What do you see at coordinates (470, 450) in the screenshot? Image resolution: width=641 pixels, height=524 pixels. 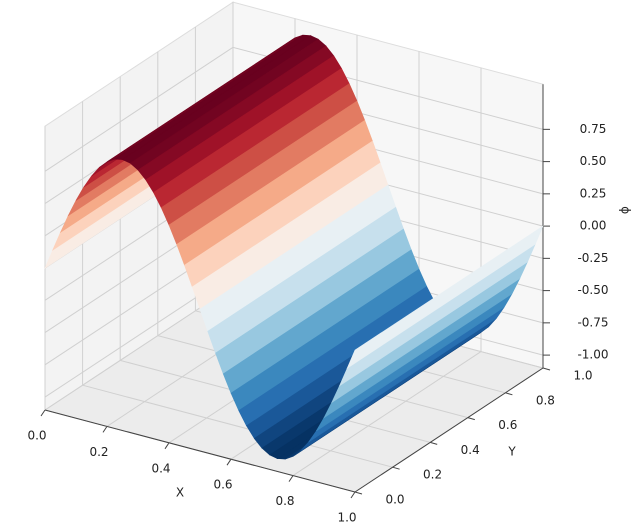 I see `y-tick-label: 0.4` at bounding box center [470, 450].